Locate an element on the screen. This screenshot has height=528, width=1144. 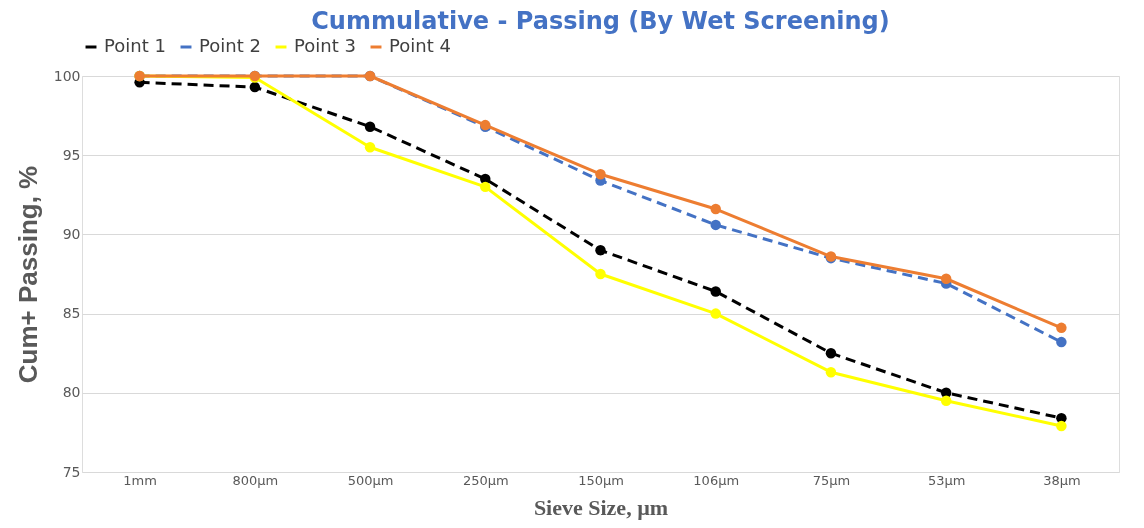
x-tick-label: 800µm is located at coordinates (255, 480).